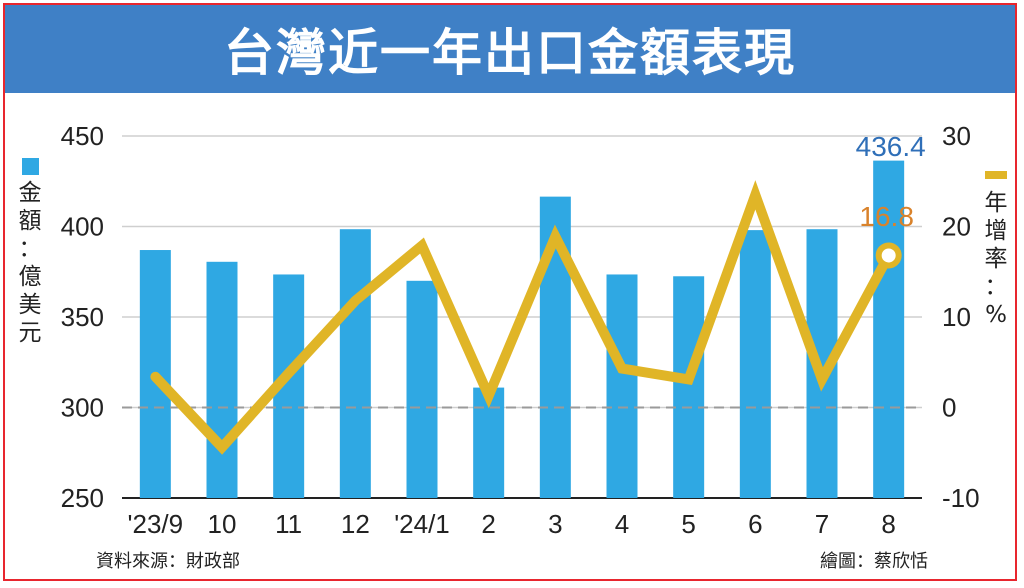 The height and width of the screenshot is (588, 1024). What do you see at coordinates (82, 317) in the screenshot?
I see `left-tick-label: 350` at bounding box center [82, 317].